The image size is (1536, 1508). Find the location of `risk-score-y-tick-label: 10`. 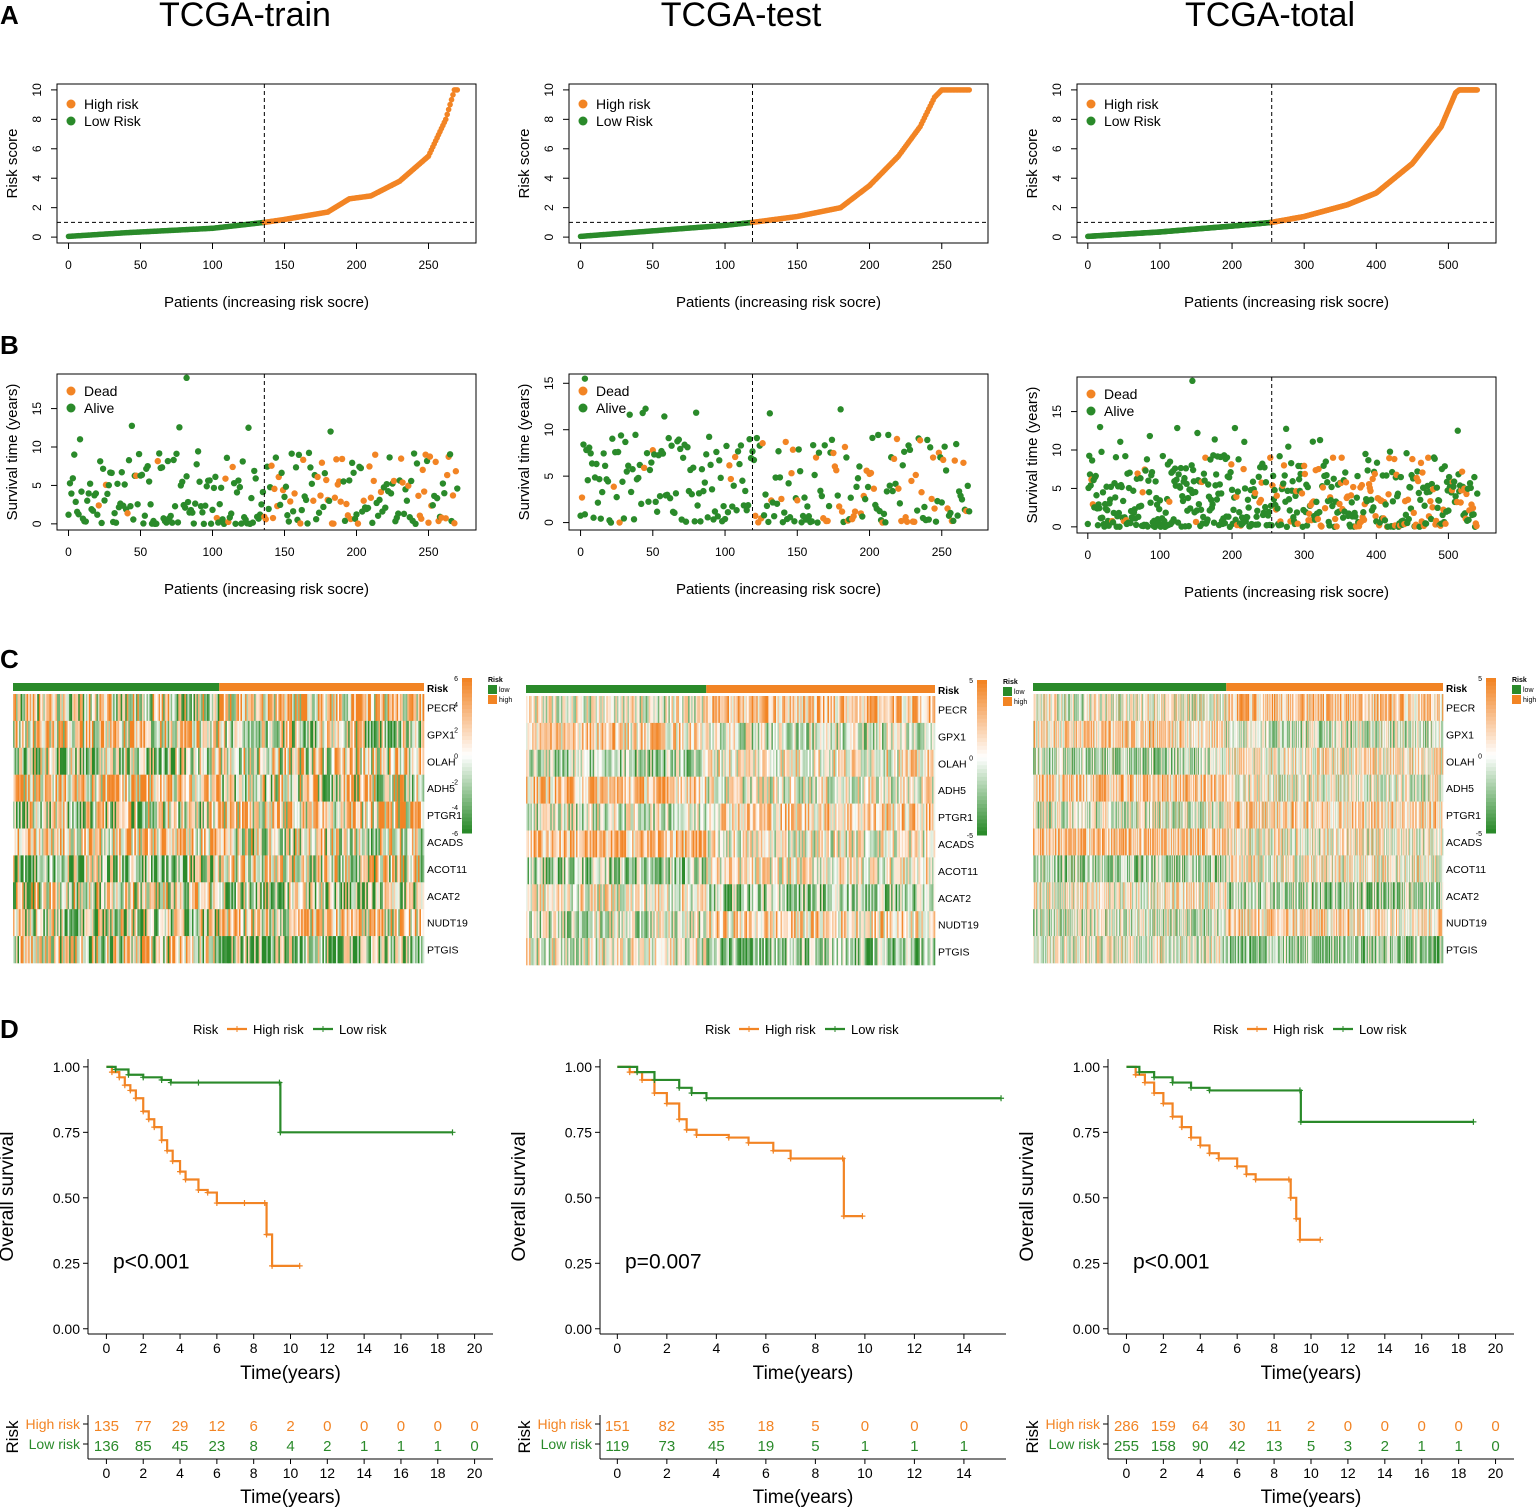

risk-score-y-tick-label: 10 is located at coordinates (549, 90).